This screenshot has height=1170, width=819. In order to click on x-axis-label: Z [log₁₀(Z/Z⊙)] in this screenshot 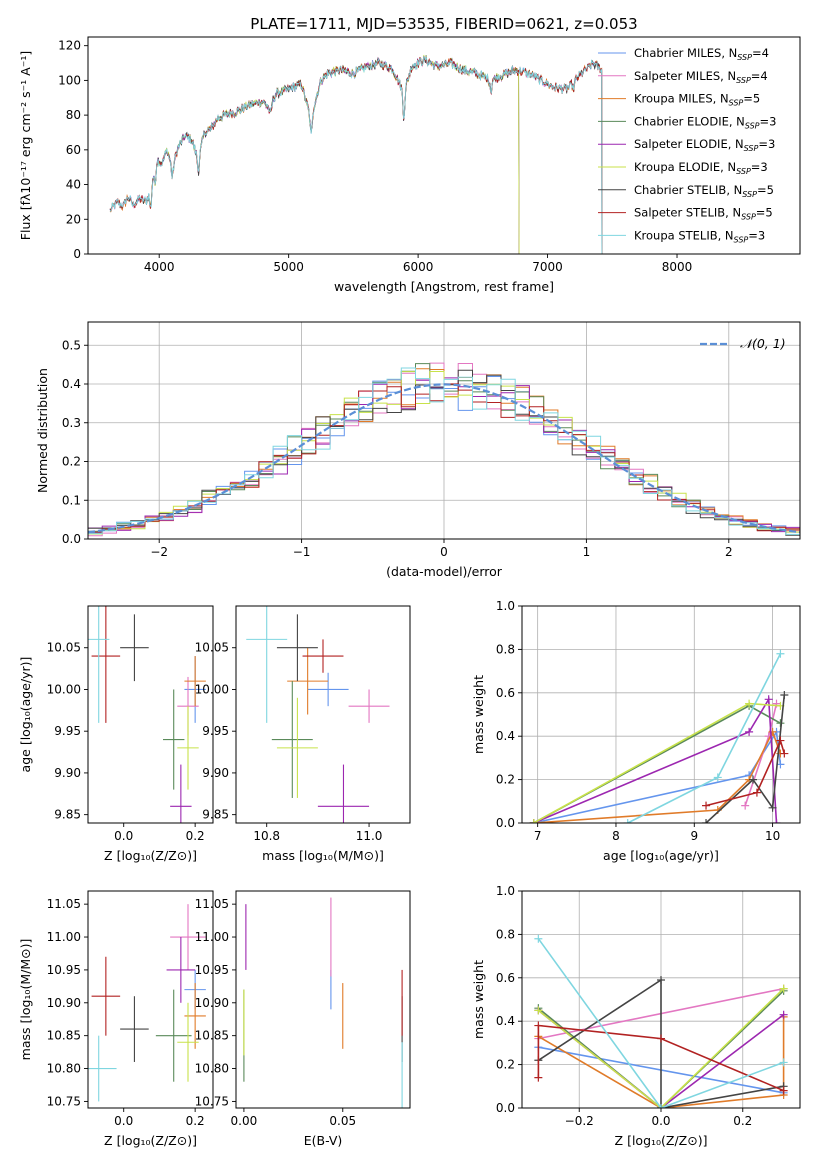, I will do `click(150, 855)`.